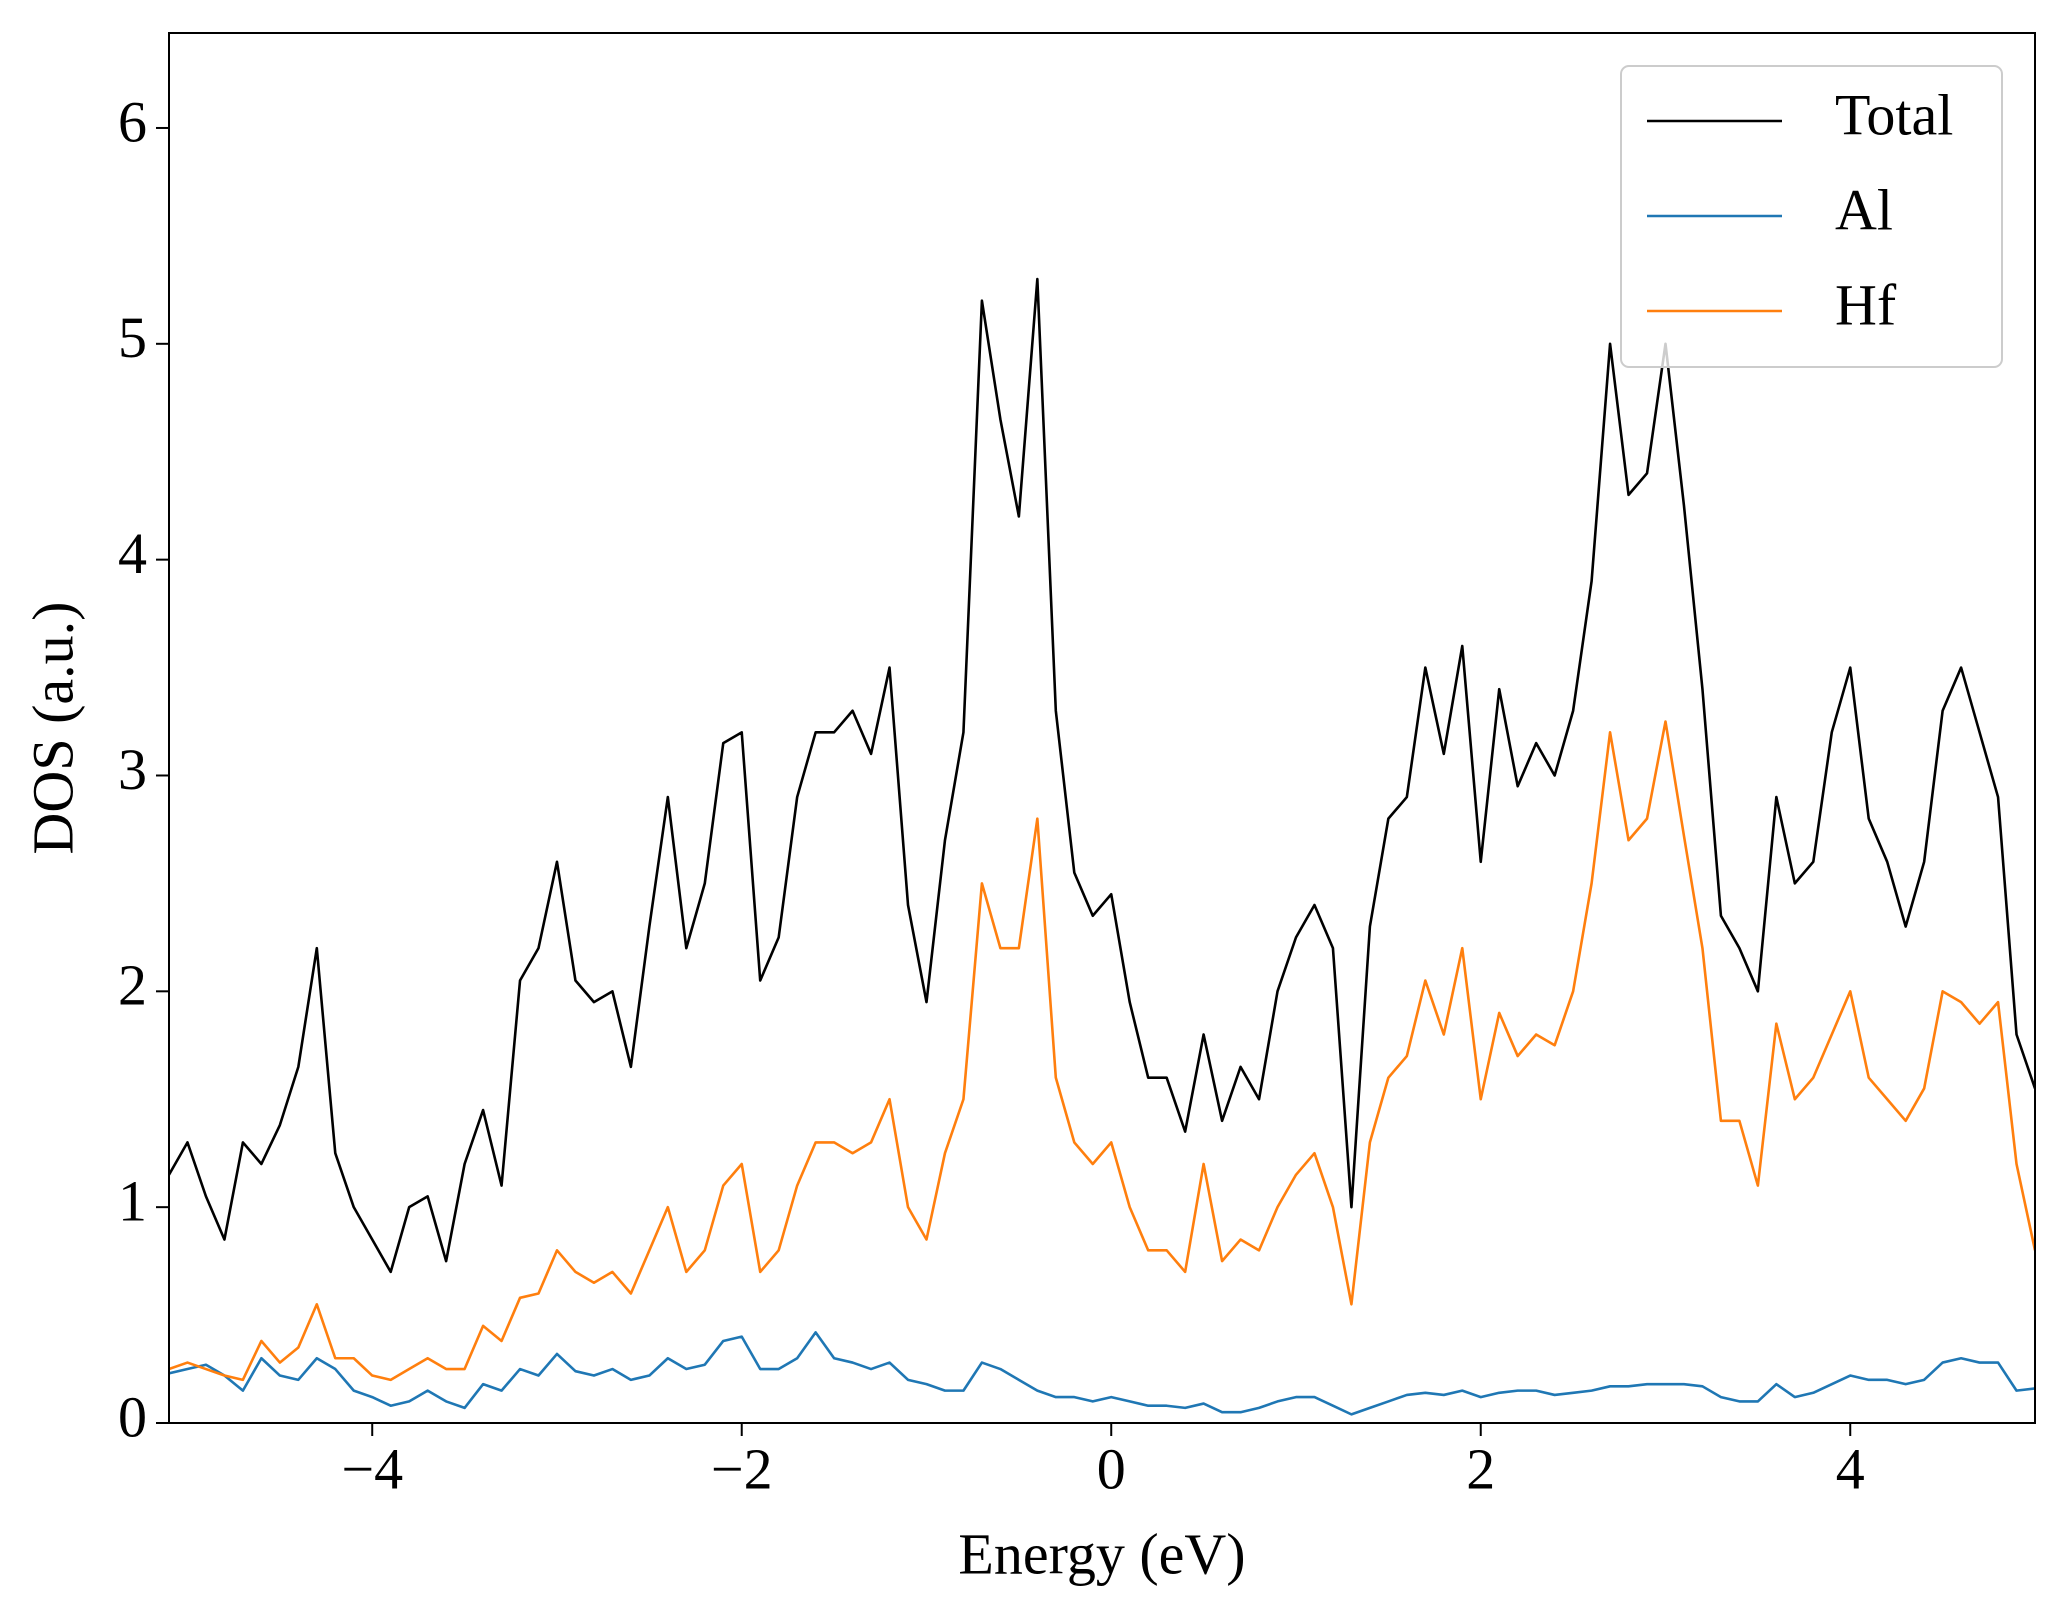 The height and width of the screenshot is (1617, 2063). I want to click on y-tick-label: 0, so click(132, 1416).